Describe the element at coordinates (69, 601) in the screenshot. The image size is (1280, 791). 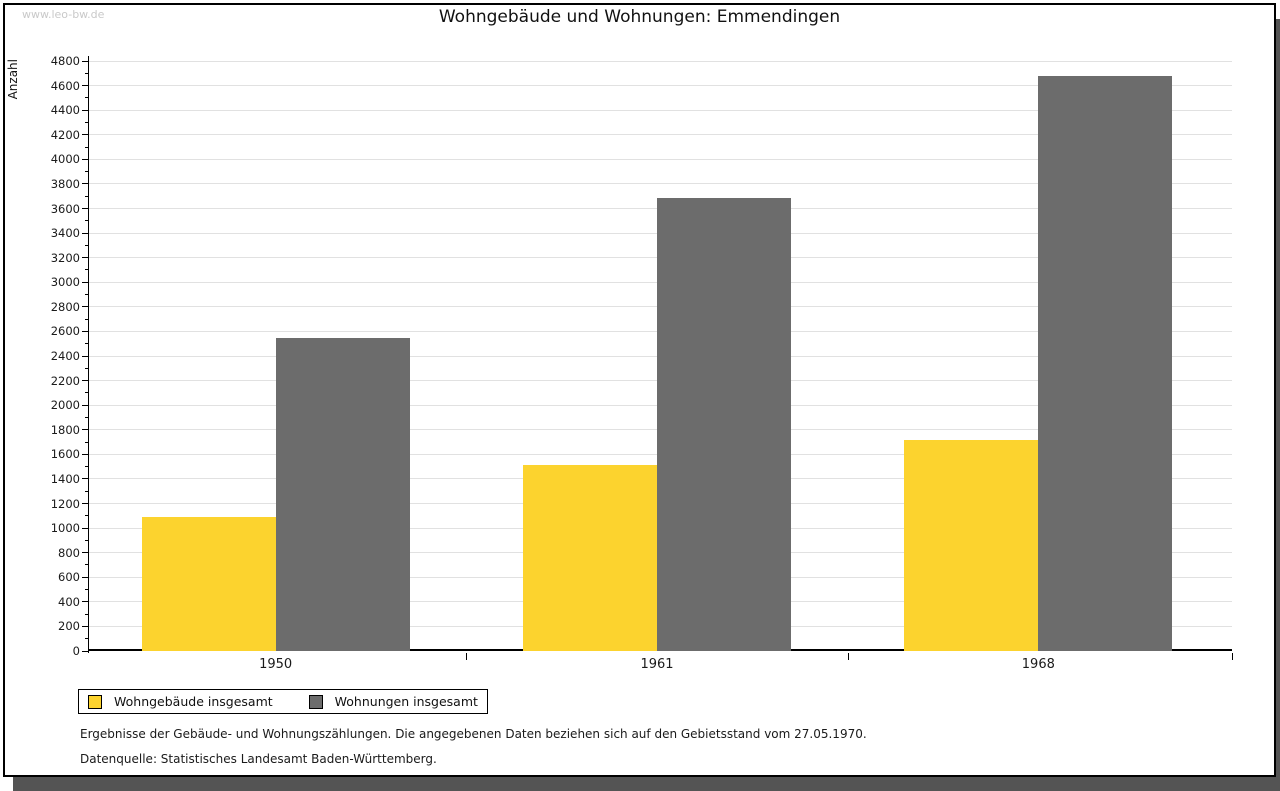
I see `y-tick-label: 400` at that location.